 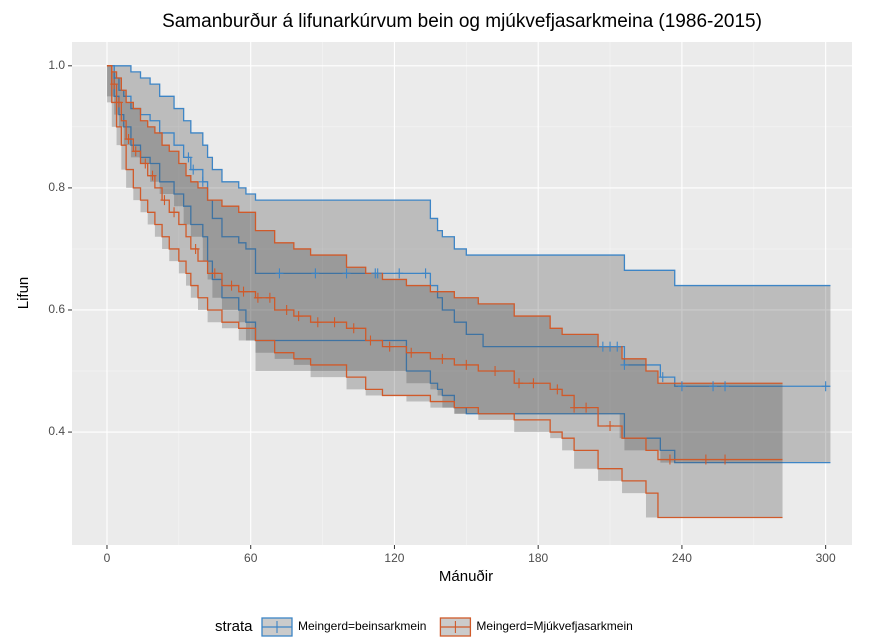 I want to click on legend-title: strata, so click(x=234, y=626).